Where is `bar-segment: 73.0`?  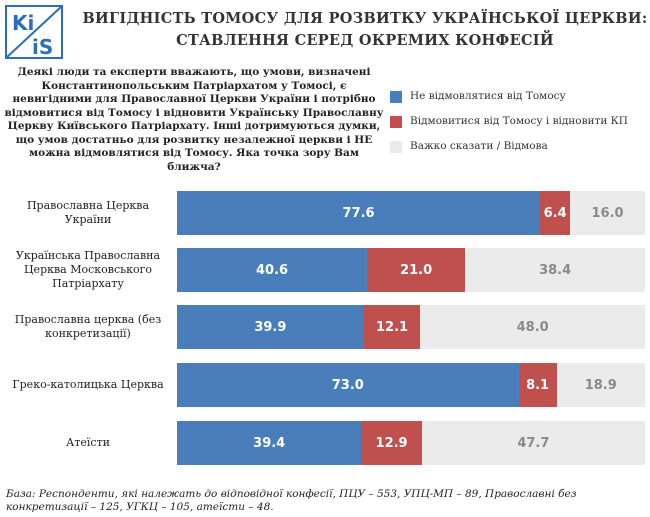 bar-segment: 73.0 is located at coordinates (348, 385).